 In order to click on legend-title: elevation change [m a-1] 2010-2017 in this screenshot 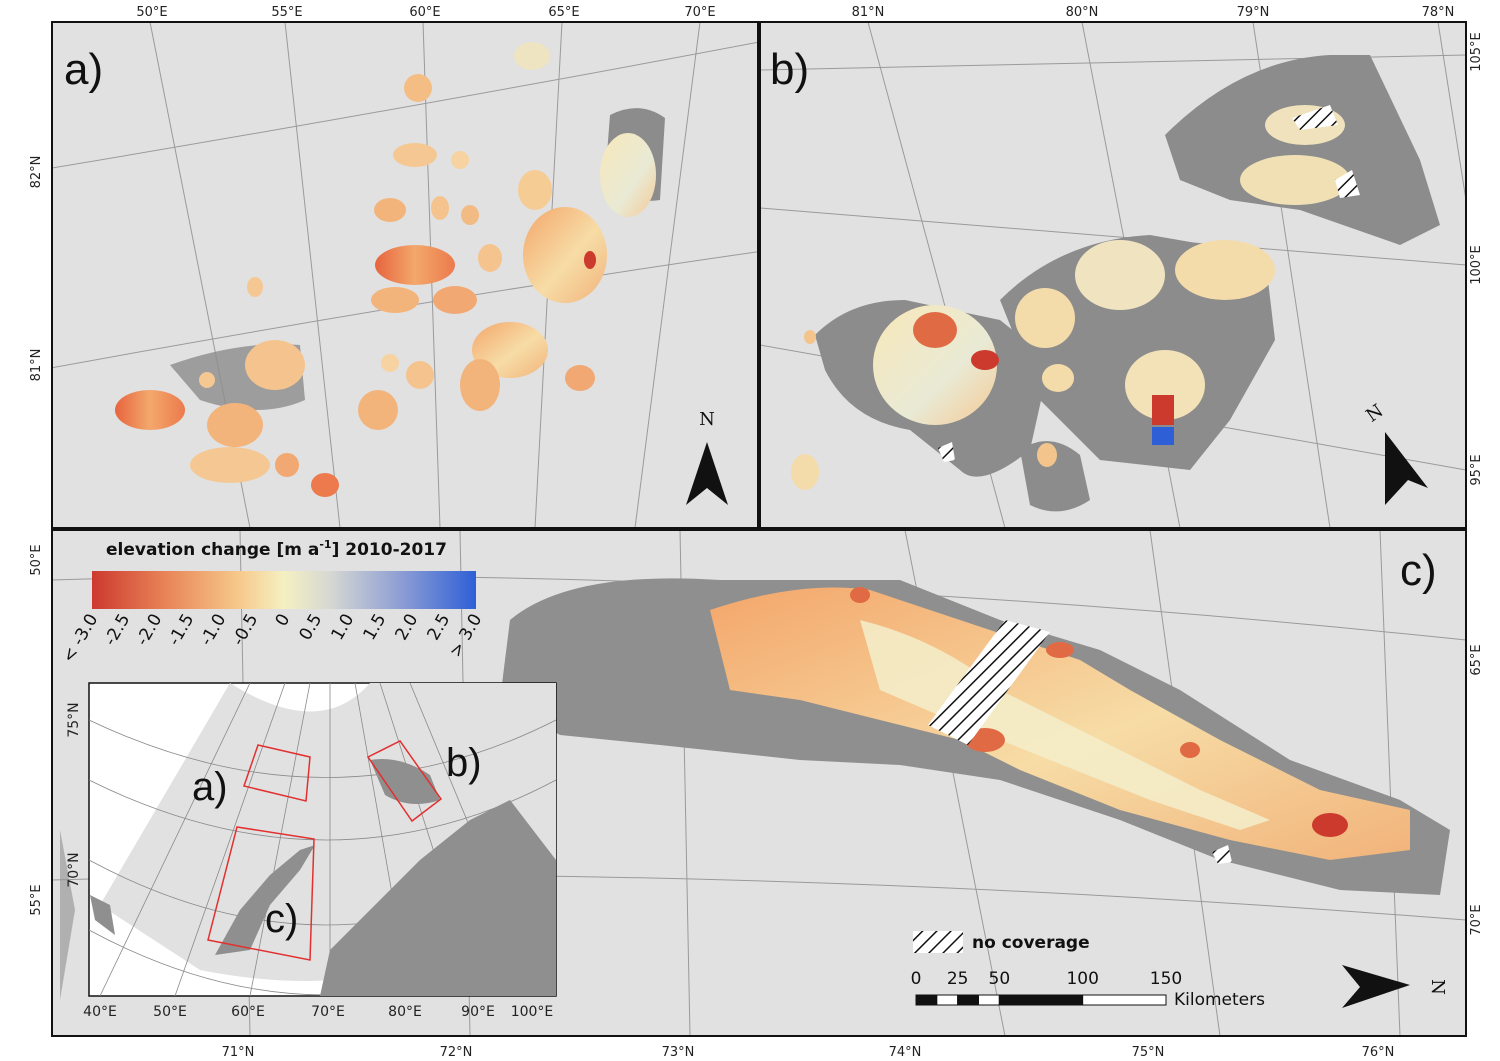, I will do `click(276, 549)`.